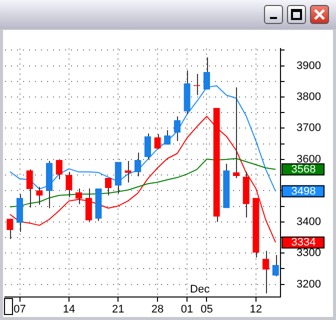  Describe the element at coordinates (309, 128) in the screenshot. I see `y-tick-label: 3700` at that location.